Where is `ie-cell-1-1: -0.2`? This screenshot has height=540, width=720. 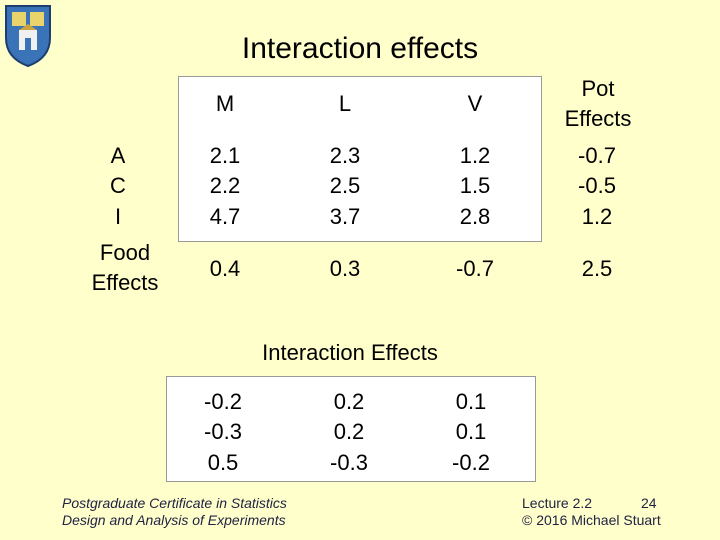 ie-cell-1-1: -0.2 is located at coordinates (223, 401).